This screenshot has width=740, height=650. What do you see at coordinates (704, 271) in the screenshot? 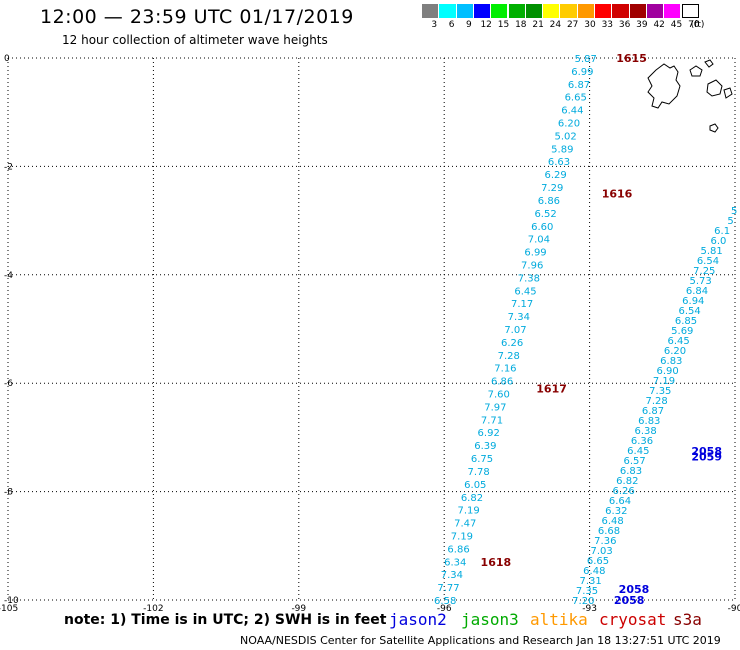
I see `swh-value: 7.25` at bounding box center [704, 271].